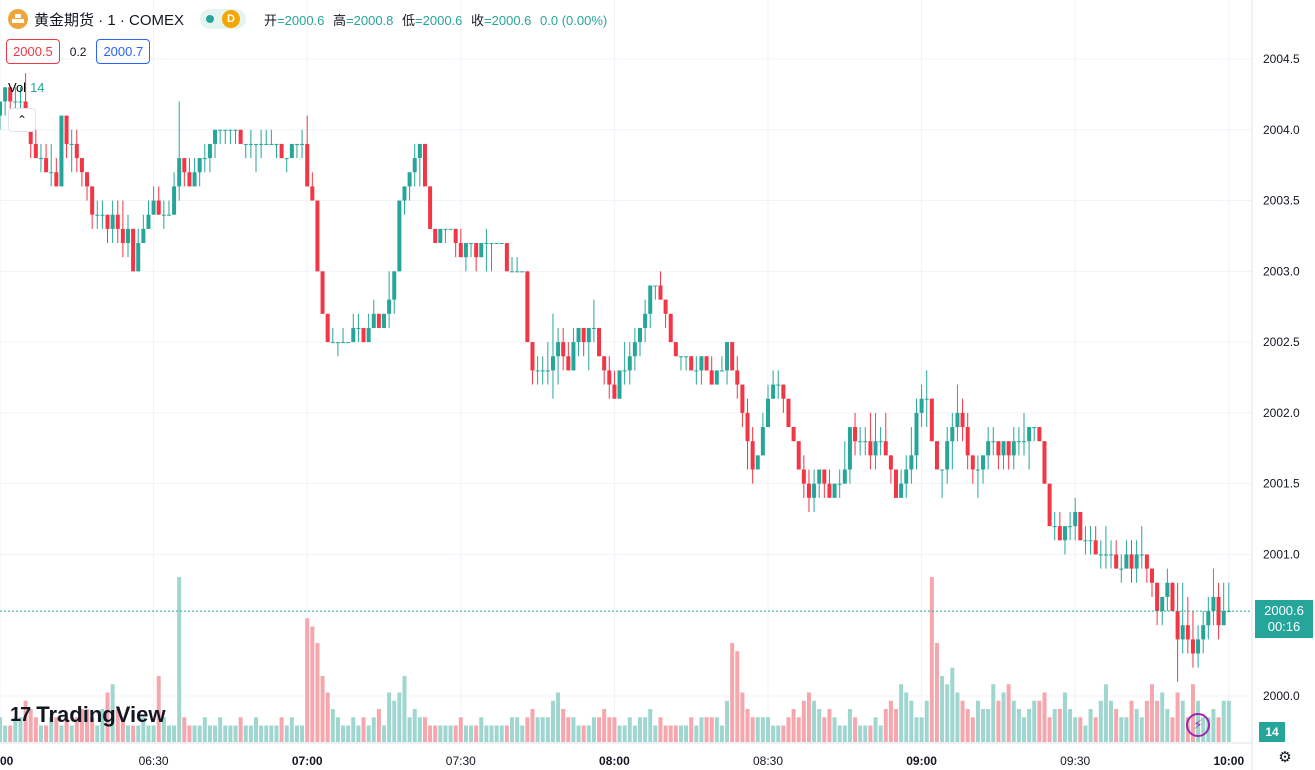 The image size is (1315, 770). I want to click on collapse-legend-button: ⌃, so click(22, 120).